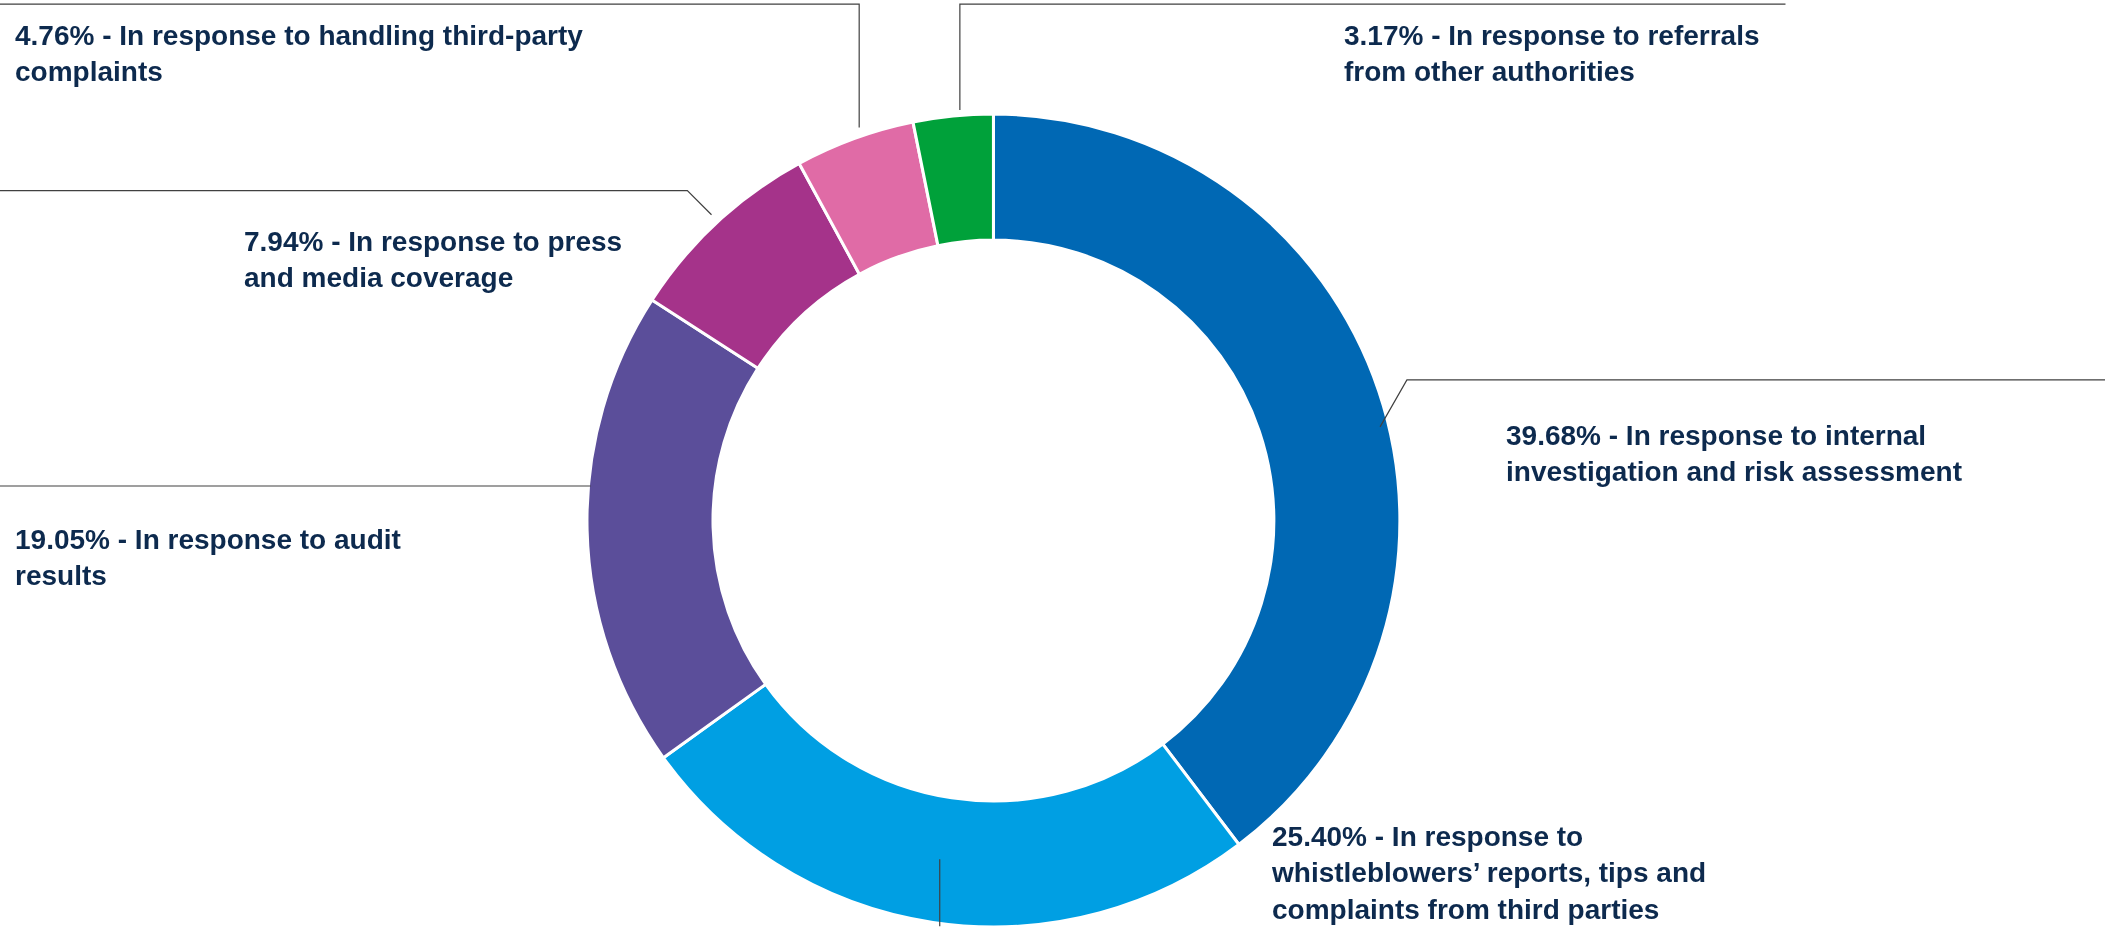 The image size is (2105, 927). Describe the element at coordinates (1489, 873) in the screenshot. I see `slice-label: 25.40% - In response to whistleblowers’ reports, tips and complaints from third parties` at that location.